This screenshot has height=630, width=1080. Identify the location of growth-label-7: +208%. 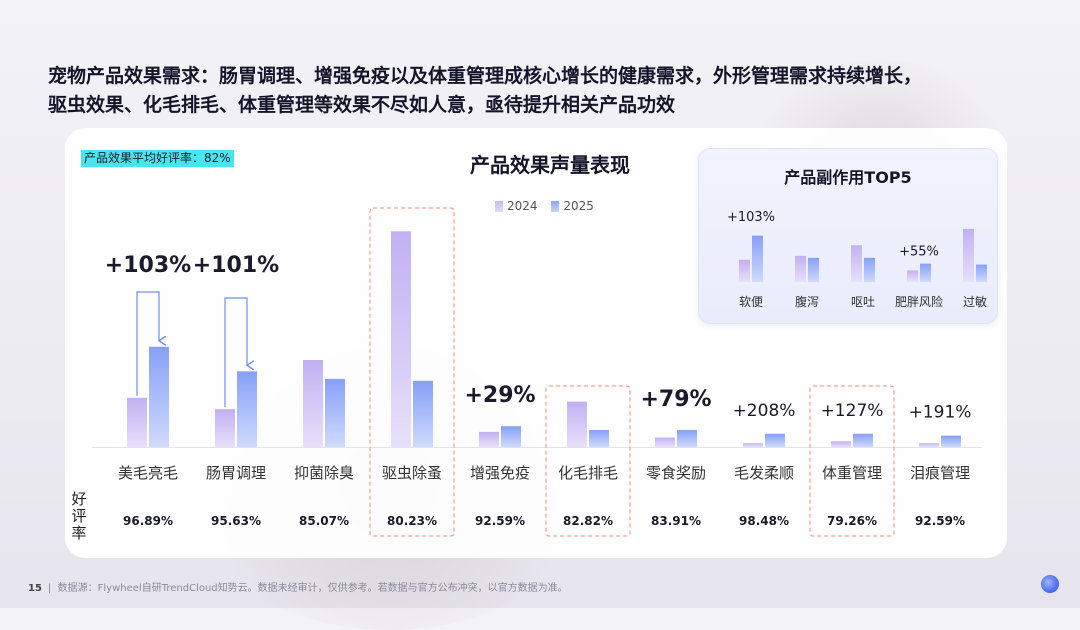
(764, 411).